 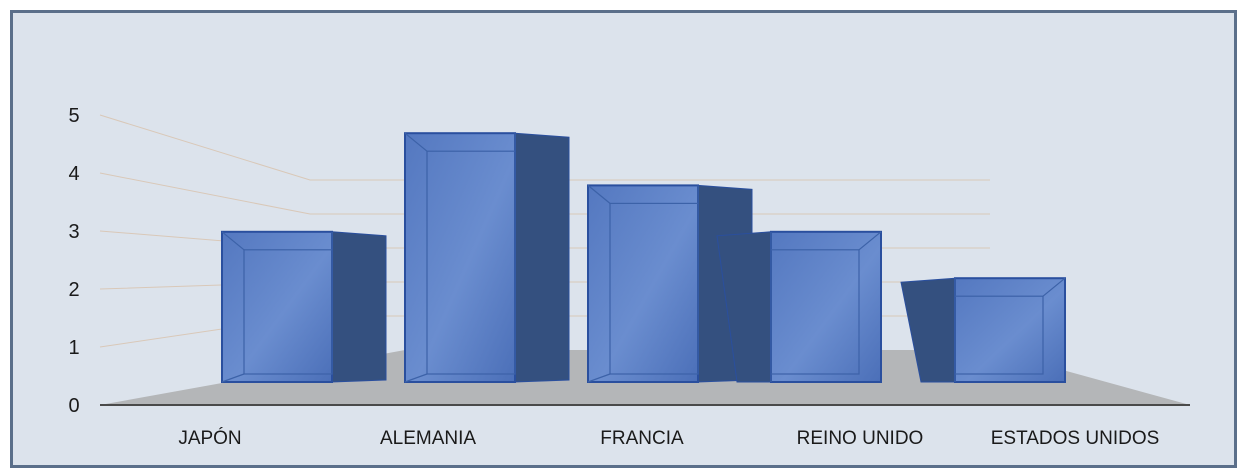 I want to click on x-tick-label: ALEMANIA, so click(x=428, y=438).